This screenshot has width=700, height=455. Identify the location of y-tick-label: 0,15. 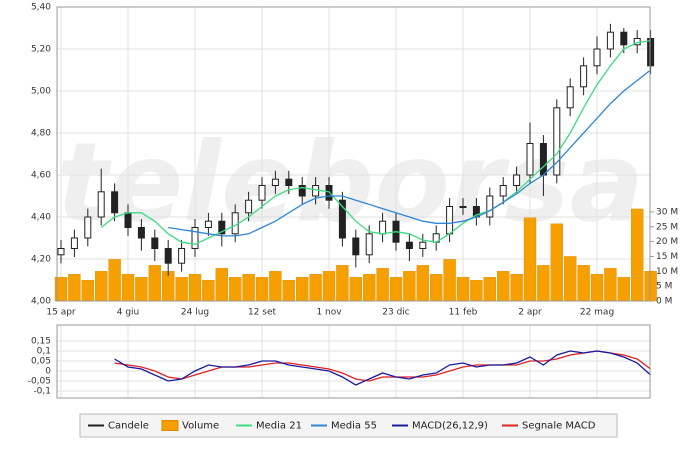
(41, 342).